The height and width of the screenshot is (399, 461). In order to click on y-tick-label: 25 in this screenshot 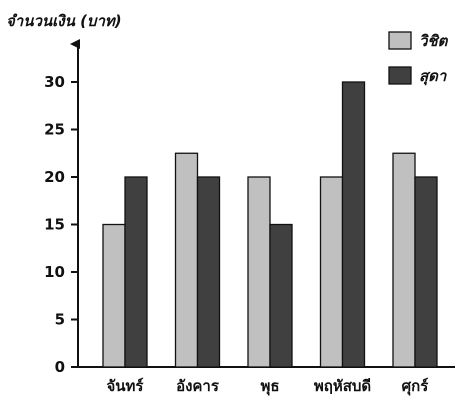, I will do `click(54, 130)`.